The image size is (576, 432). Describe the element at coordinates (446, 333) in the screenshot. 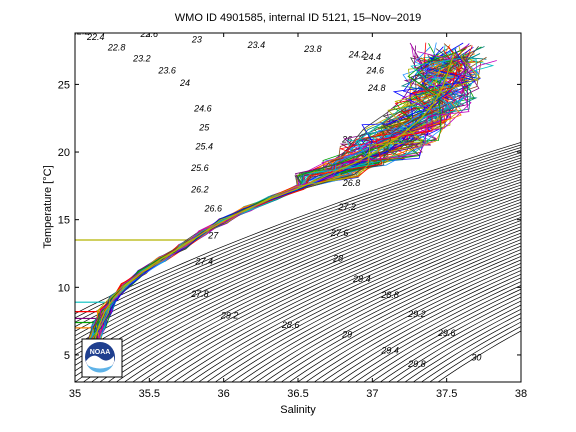

I see `isopycnal-label: 29.6` at that location.